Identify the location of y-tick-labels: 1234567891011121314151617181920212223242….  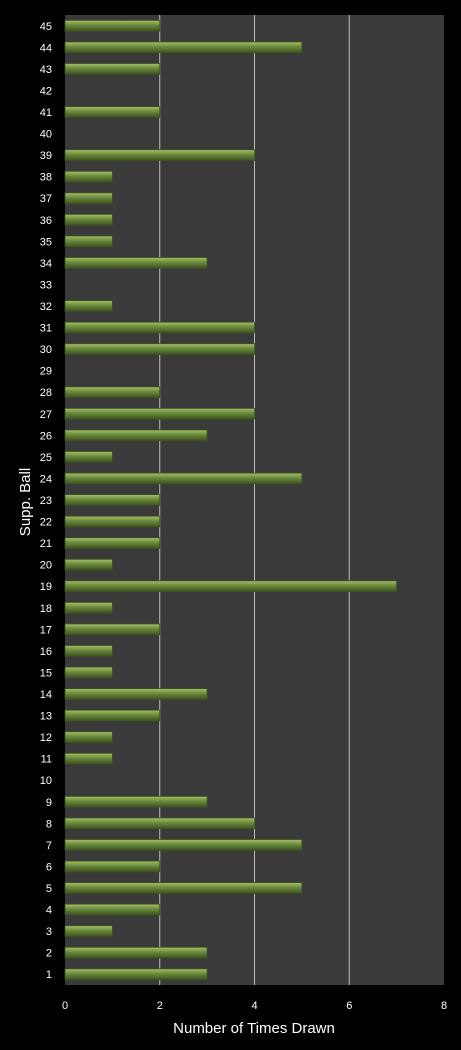
(46, 501).